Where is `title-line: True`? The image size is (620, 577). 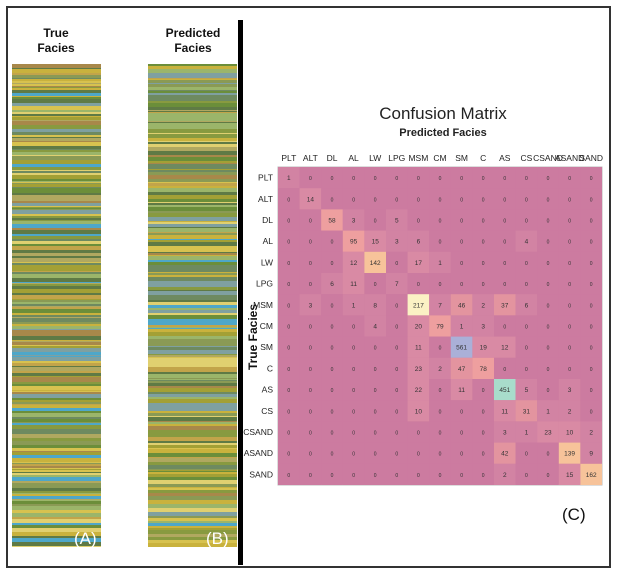 title-line: True is located at coordinates (56, 33).